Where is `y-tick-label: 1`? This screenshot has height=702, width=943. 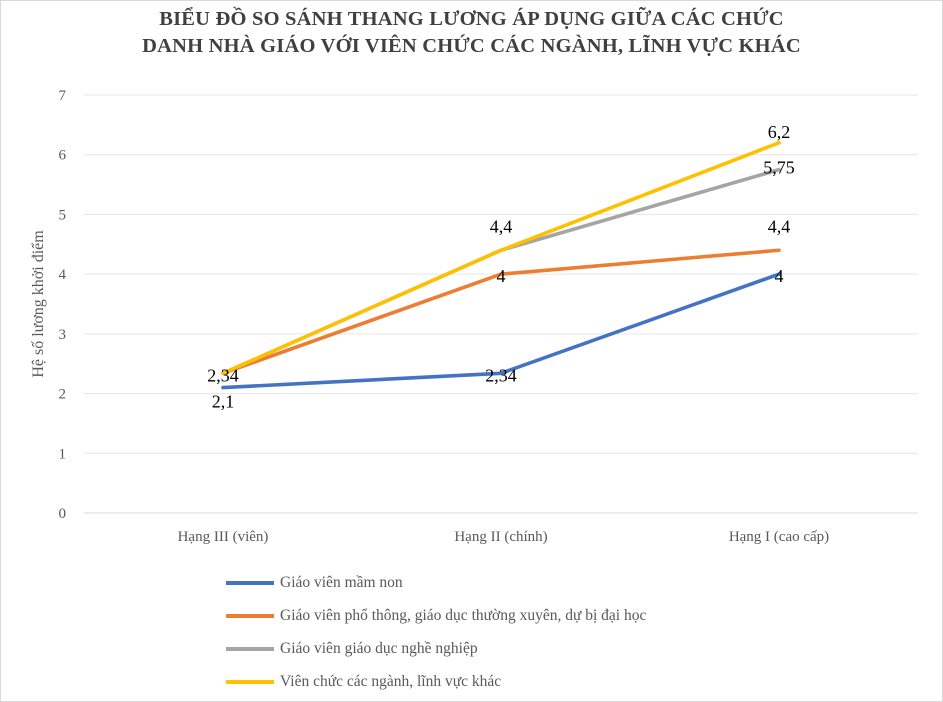 y-tick-label: 1 is located at coordinates (63, 454).